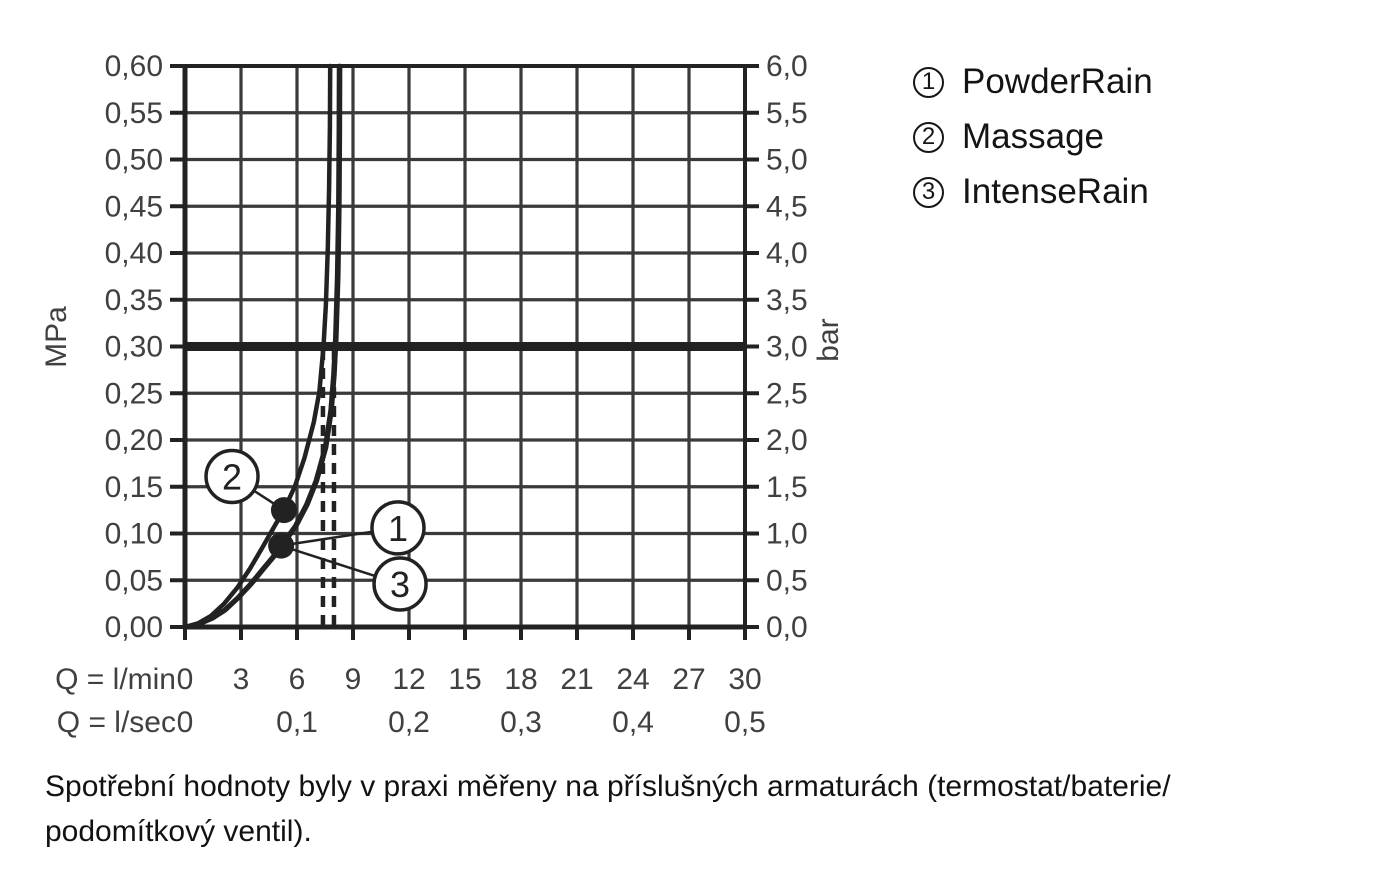 This screenshot has width=1380, height=880. I want to click on svg-text: 2, so click(232, 476).